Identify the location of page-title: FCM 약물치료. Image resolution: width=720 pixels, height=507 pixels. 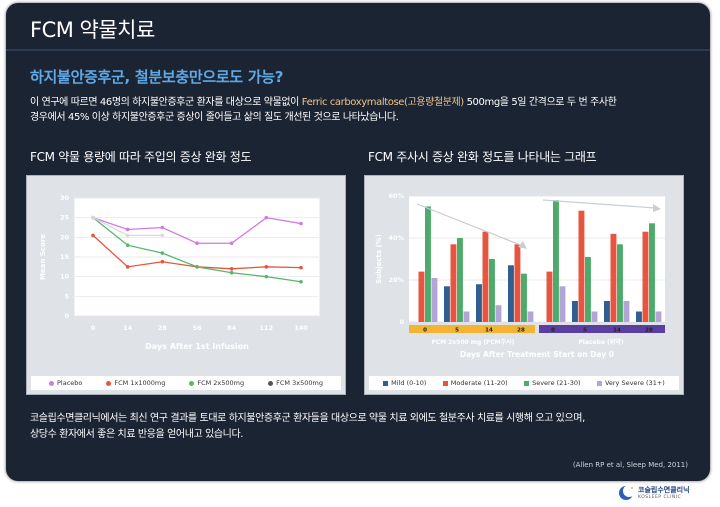
(92, 30).